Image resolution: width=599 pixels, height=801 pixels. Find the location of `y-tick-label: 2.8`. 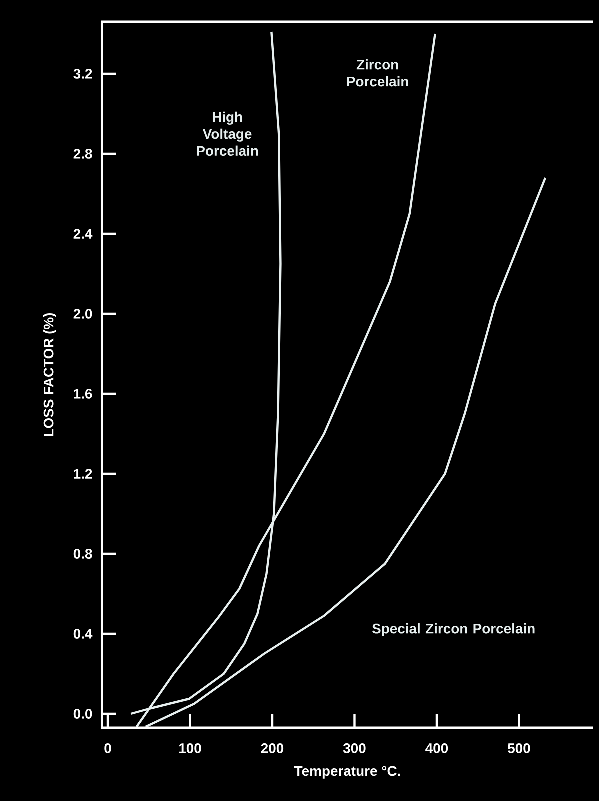

y-tick-label: 2.8 is located at coordinates (83, 154).